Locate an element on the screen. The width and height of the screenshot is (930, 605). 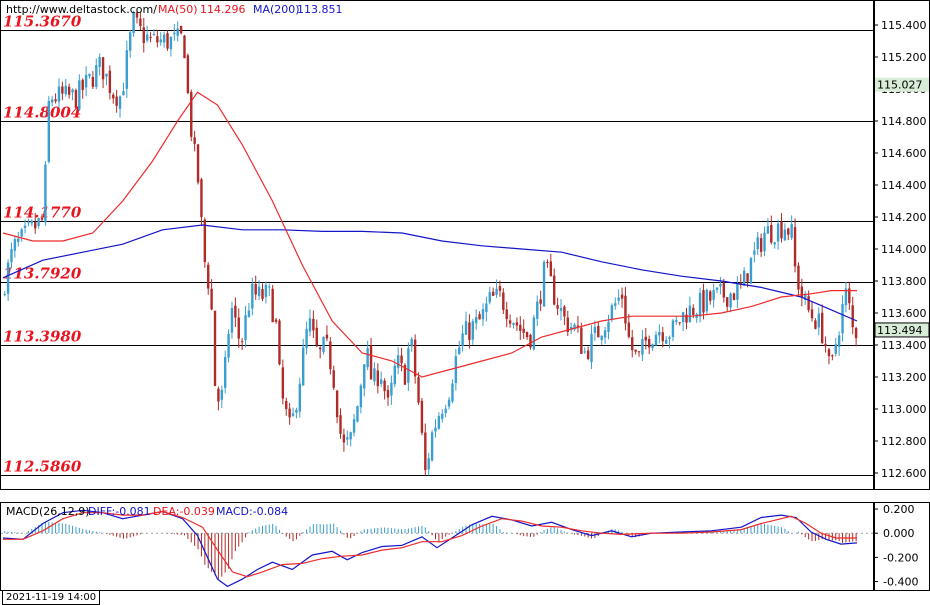
level-label-5: 112.5860 is located at coordinates (42, 467).